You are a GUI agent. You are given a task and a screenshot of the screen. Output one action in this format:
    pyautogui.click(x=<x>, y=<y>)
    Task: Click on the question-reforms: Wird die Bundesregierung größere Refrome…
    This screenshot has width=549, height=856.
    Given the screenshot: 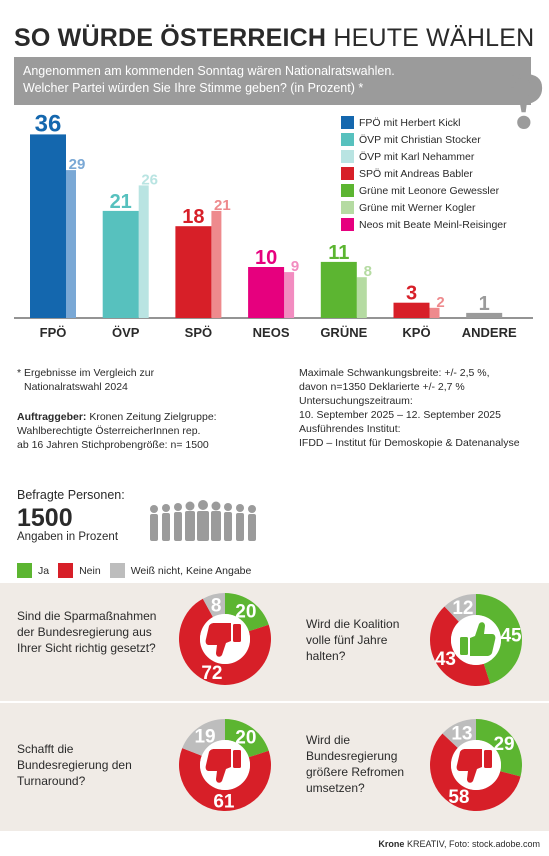 What is the action you would take?
    pyautogui.click(x=355, y=764)
    